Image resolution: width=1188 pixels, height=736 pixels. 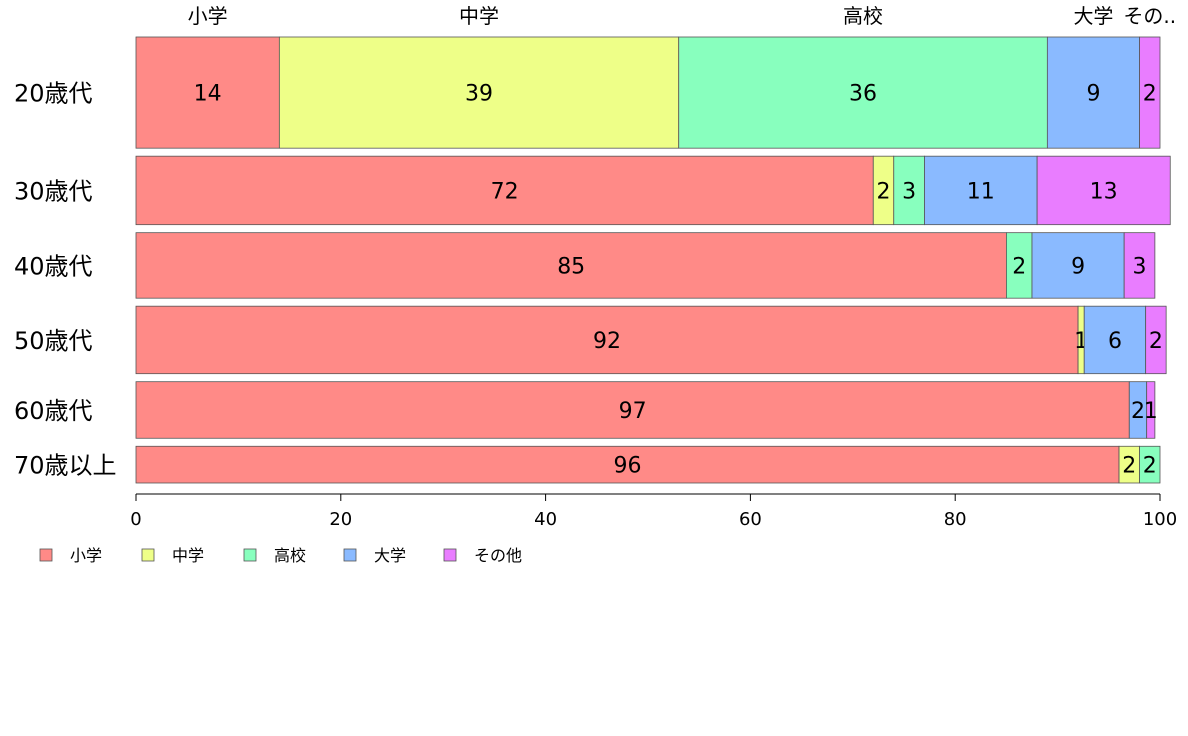 I want to click on x-tick-label: 20, so click(x=340, y=519).